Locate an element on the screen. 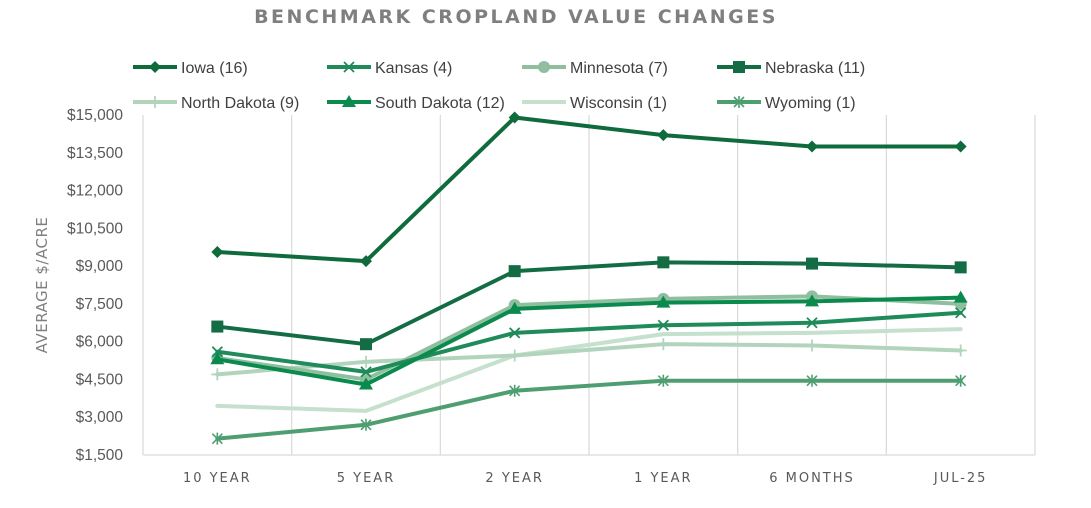 The height and width of the screenshot is (508, 1091). legend-label: Iowa (16) is located at coordinates (214, 68).